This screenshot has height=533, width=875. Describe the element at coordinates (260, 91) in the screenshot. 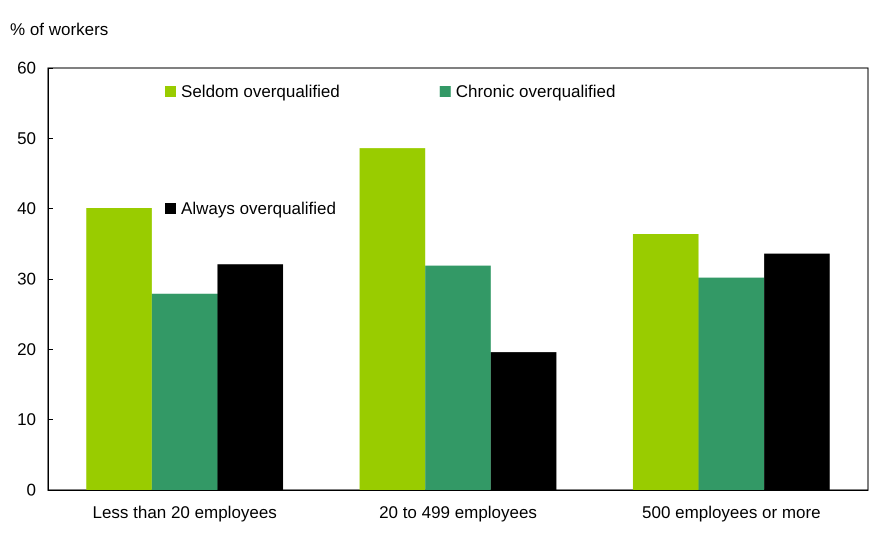

I see `legend-label: Seldom overqualified` at that location.